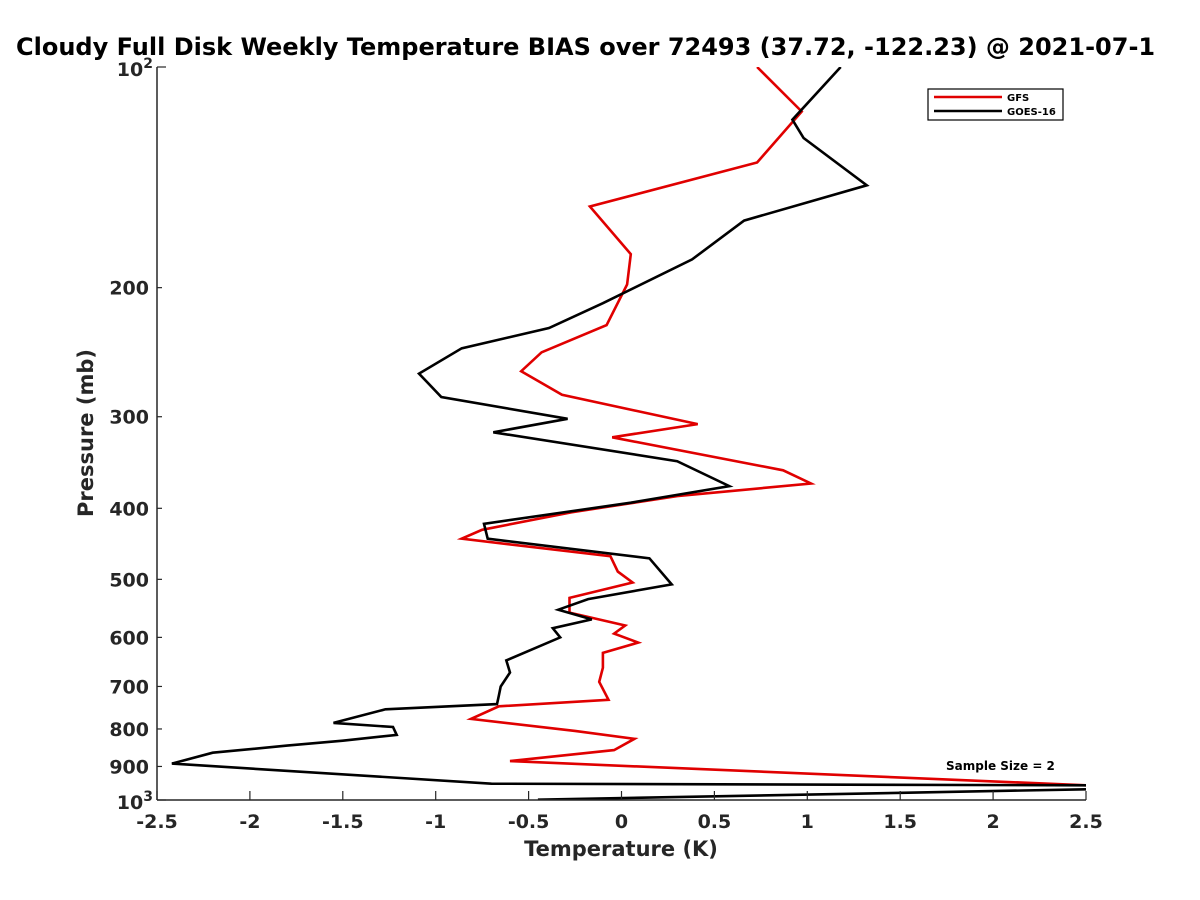 The width and height of the screenshot is (1200, 900). I want to click on y-axis-ticks: 10² 200 300 400 500 600 700 800 900 10³, so click(137, 435).